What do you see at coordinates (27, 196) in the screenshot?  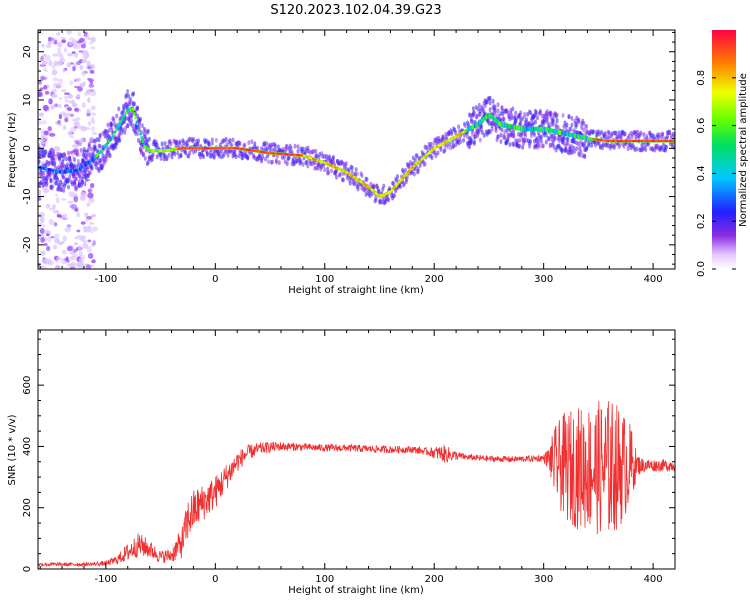 I see `y-tick-label: -10` at bounding box center [27, 196].